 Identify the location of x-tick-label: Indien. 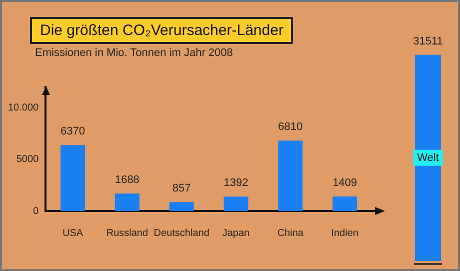
(344, 233).